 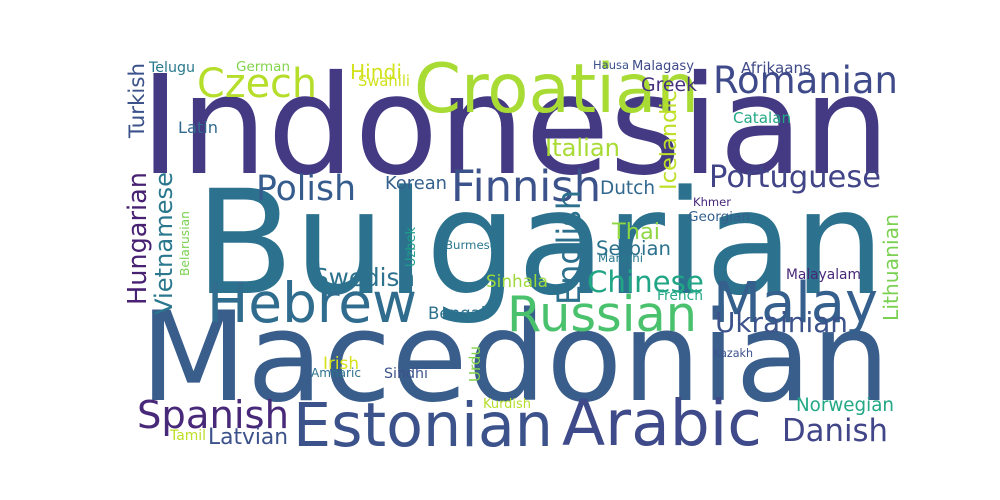 I want to click on word-croatian: Croatian, so click(x=556, y=88).